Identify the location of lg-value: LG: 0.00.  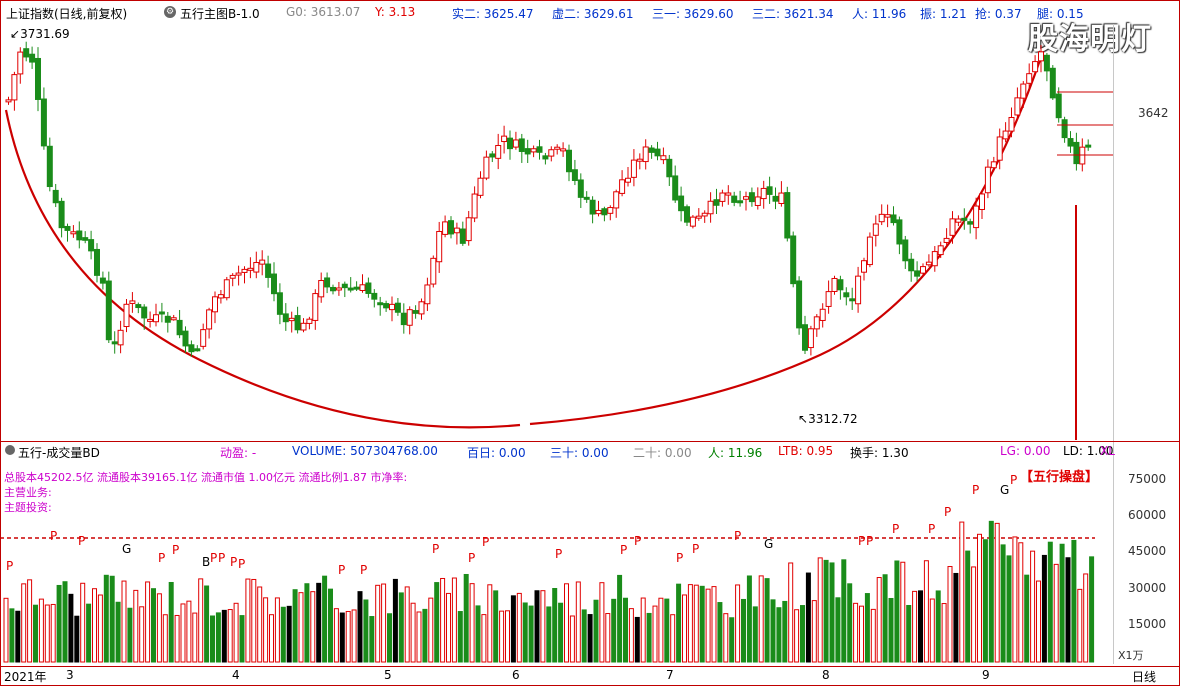
(1025, 451).